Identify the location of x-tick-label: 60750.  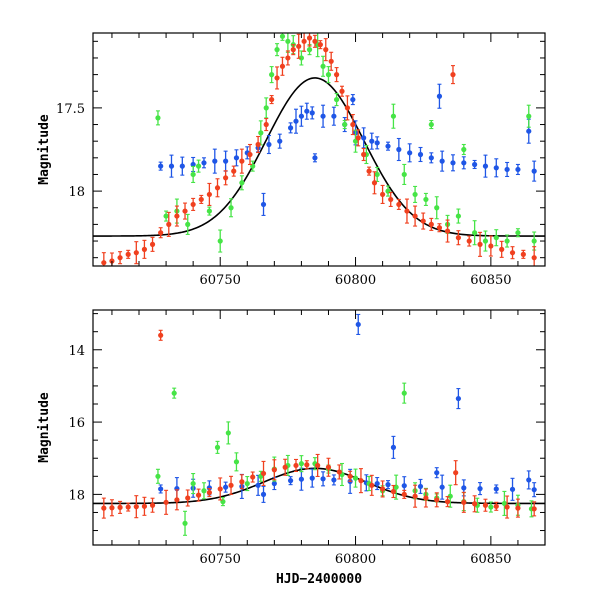
(220, 280).